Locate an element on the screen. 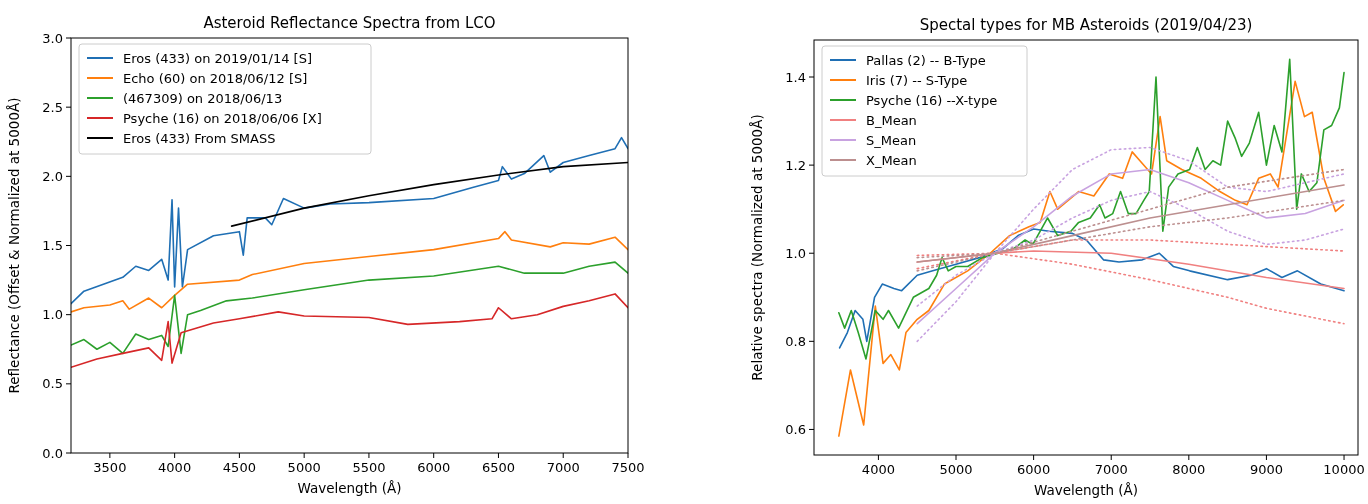 The image size is (1368, 504). legend-label: Psyche (16) --X-type is located at coordinates (932, 100).